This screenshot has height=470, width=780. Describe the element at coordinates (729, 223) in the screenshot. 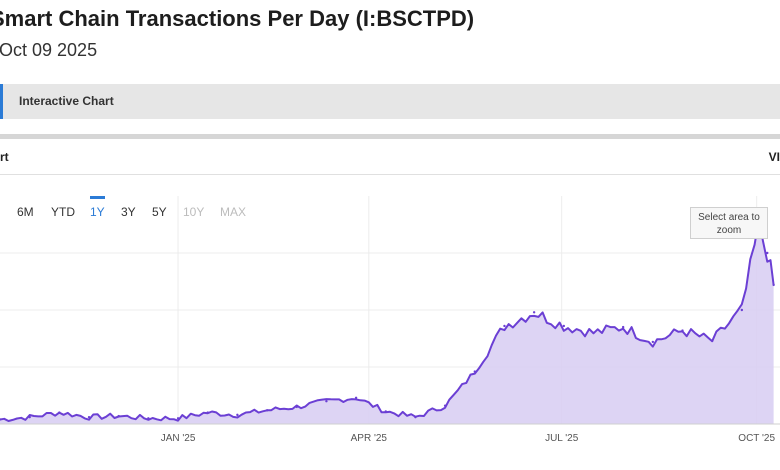

I see `zoom-hint: Select area to zoom` at that location.